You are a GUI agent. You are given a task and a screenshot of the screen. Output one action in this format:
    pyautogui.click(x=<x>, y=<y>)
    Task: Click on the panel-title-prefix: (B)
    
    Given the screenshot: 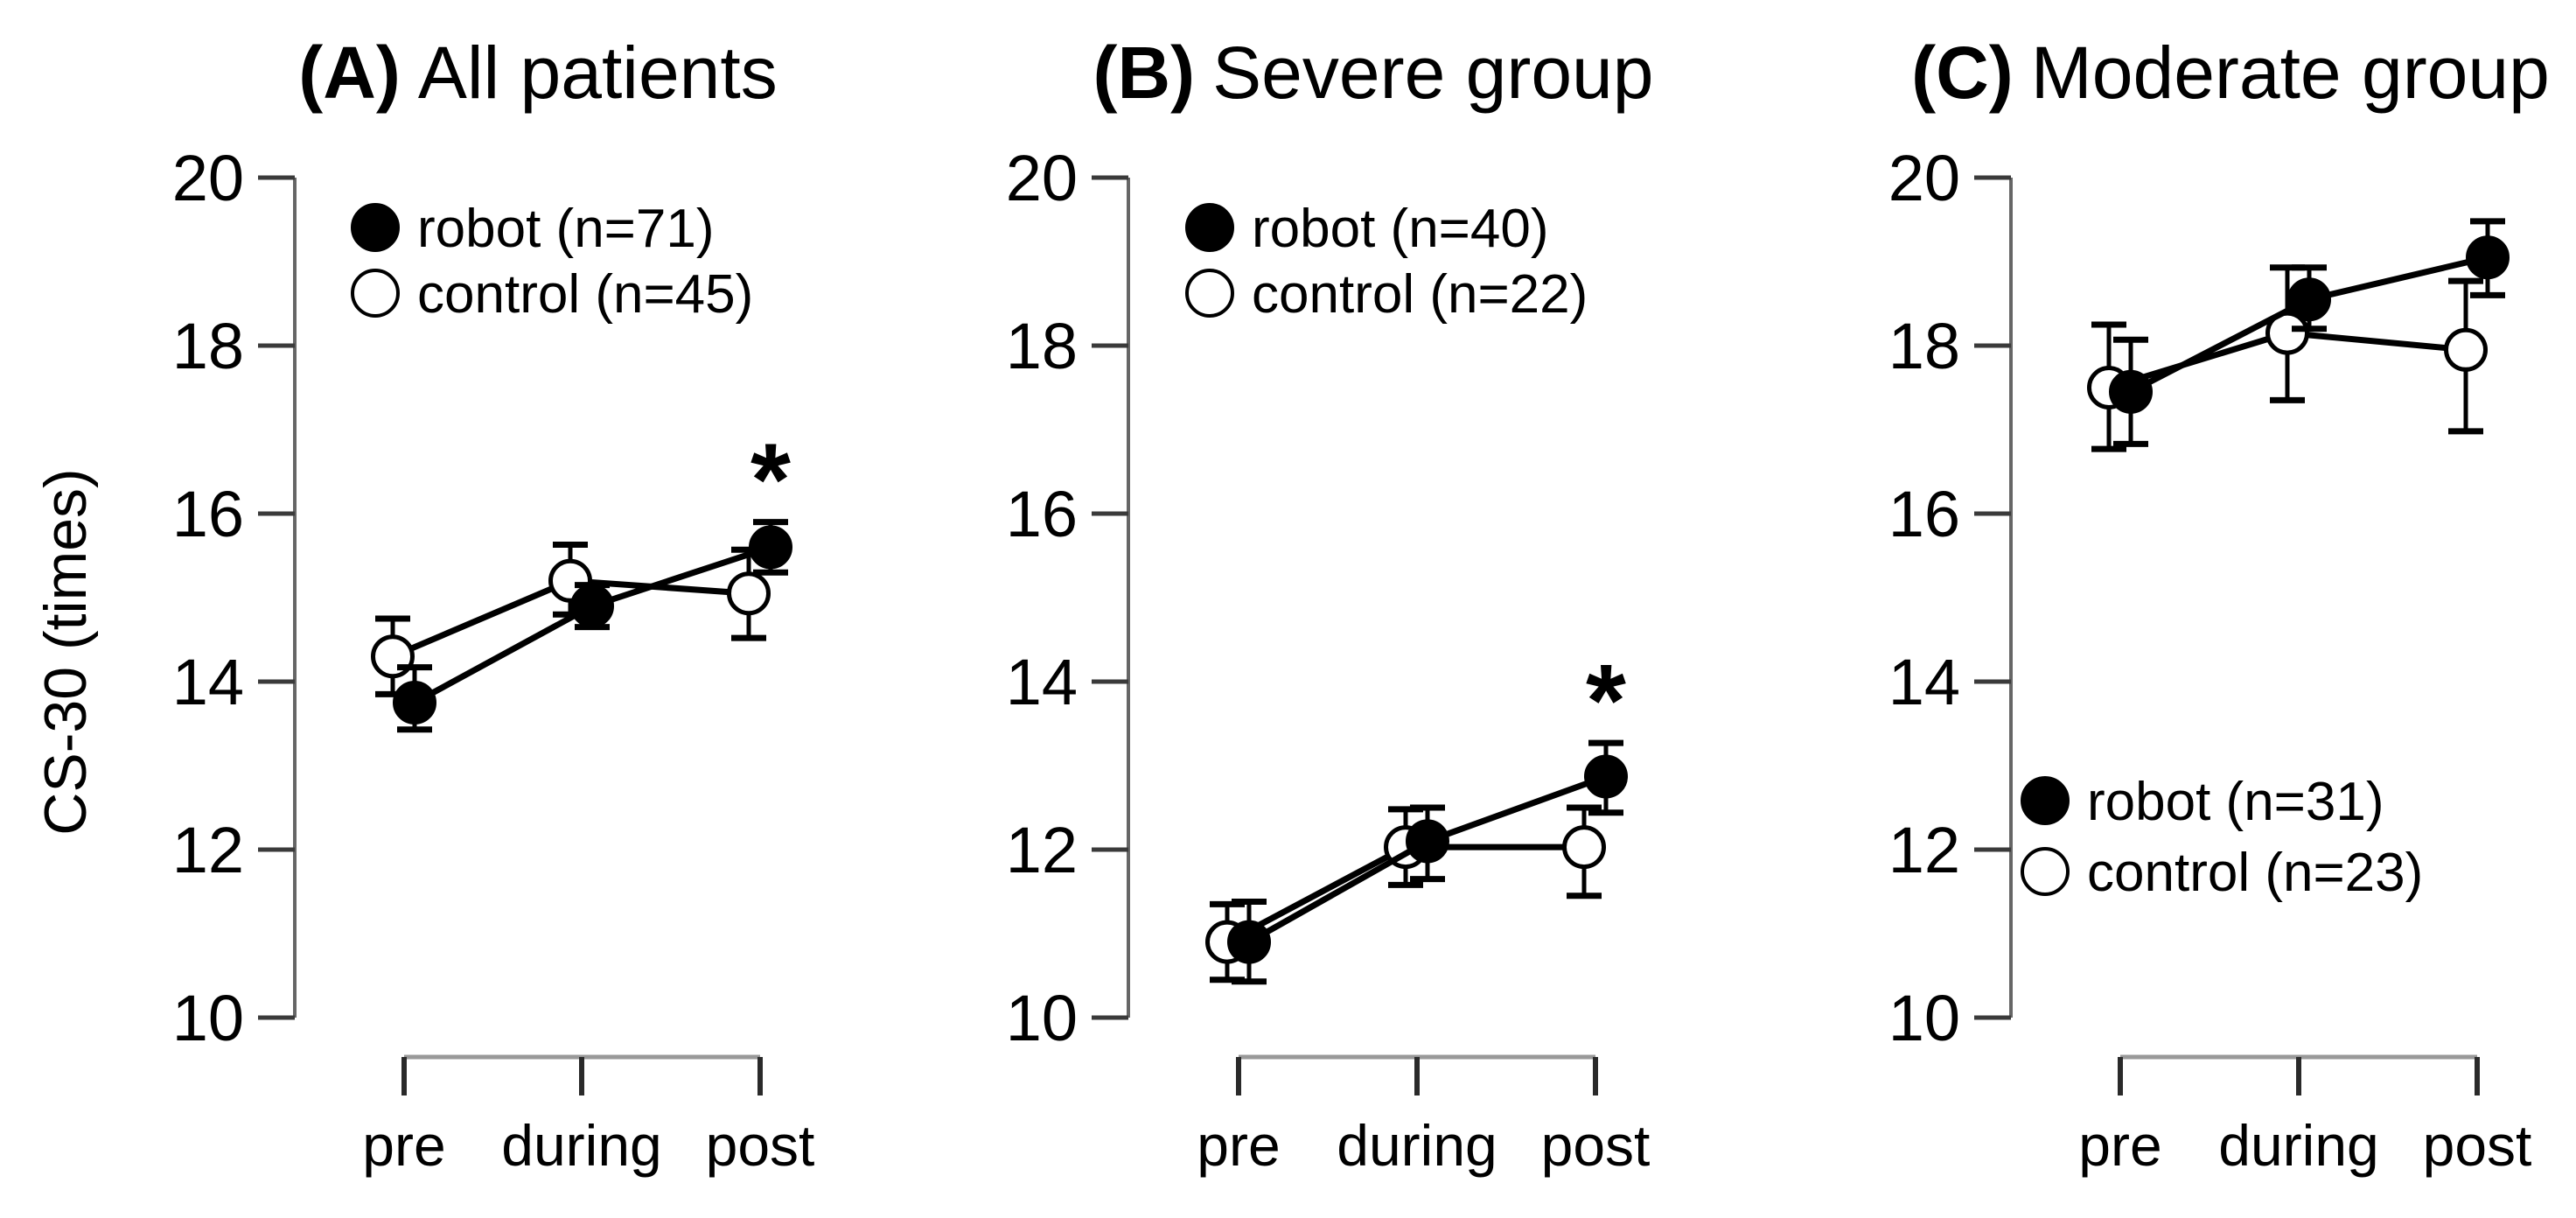 What is the action you would take?
    pyautogui.click(x=1144, y=73)
    